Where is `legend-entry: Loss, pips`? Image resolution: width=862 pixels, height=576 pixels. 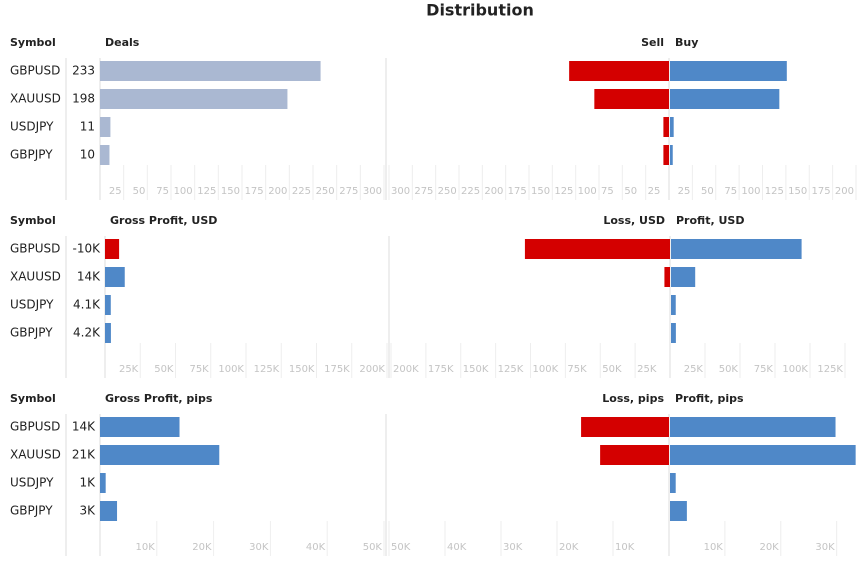
legend-entry: Loss, pips is located at coordinates (633, 398).